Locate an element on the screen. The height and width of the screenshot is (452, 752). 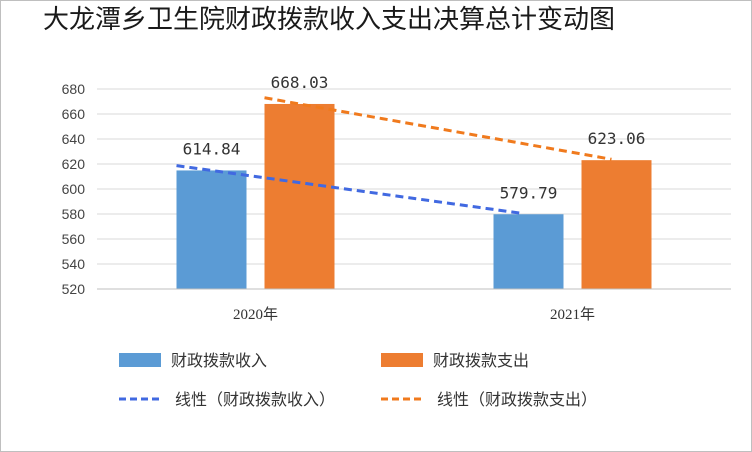
y-tick-label: 600 is located at coordinates (74, 189).